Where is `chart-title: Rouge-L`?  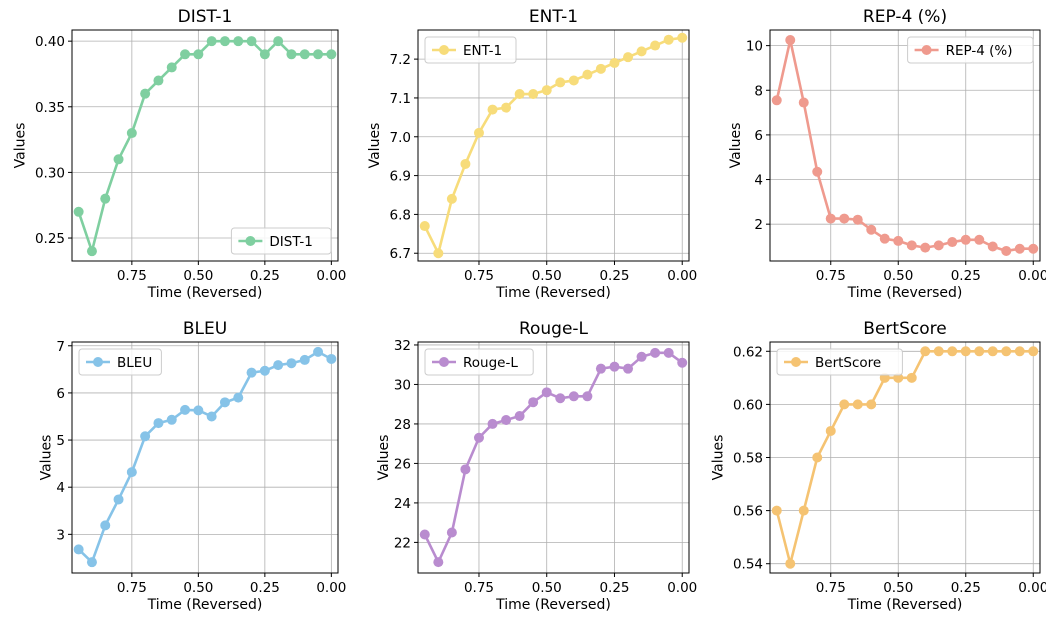
chart-title: Rouge-L is located at coordinates (554, 329).